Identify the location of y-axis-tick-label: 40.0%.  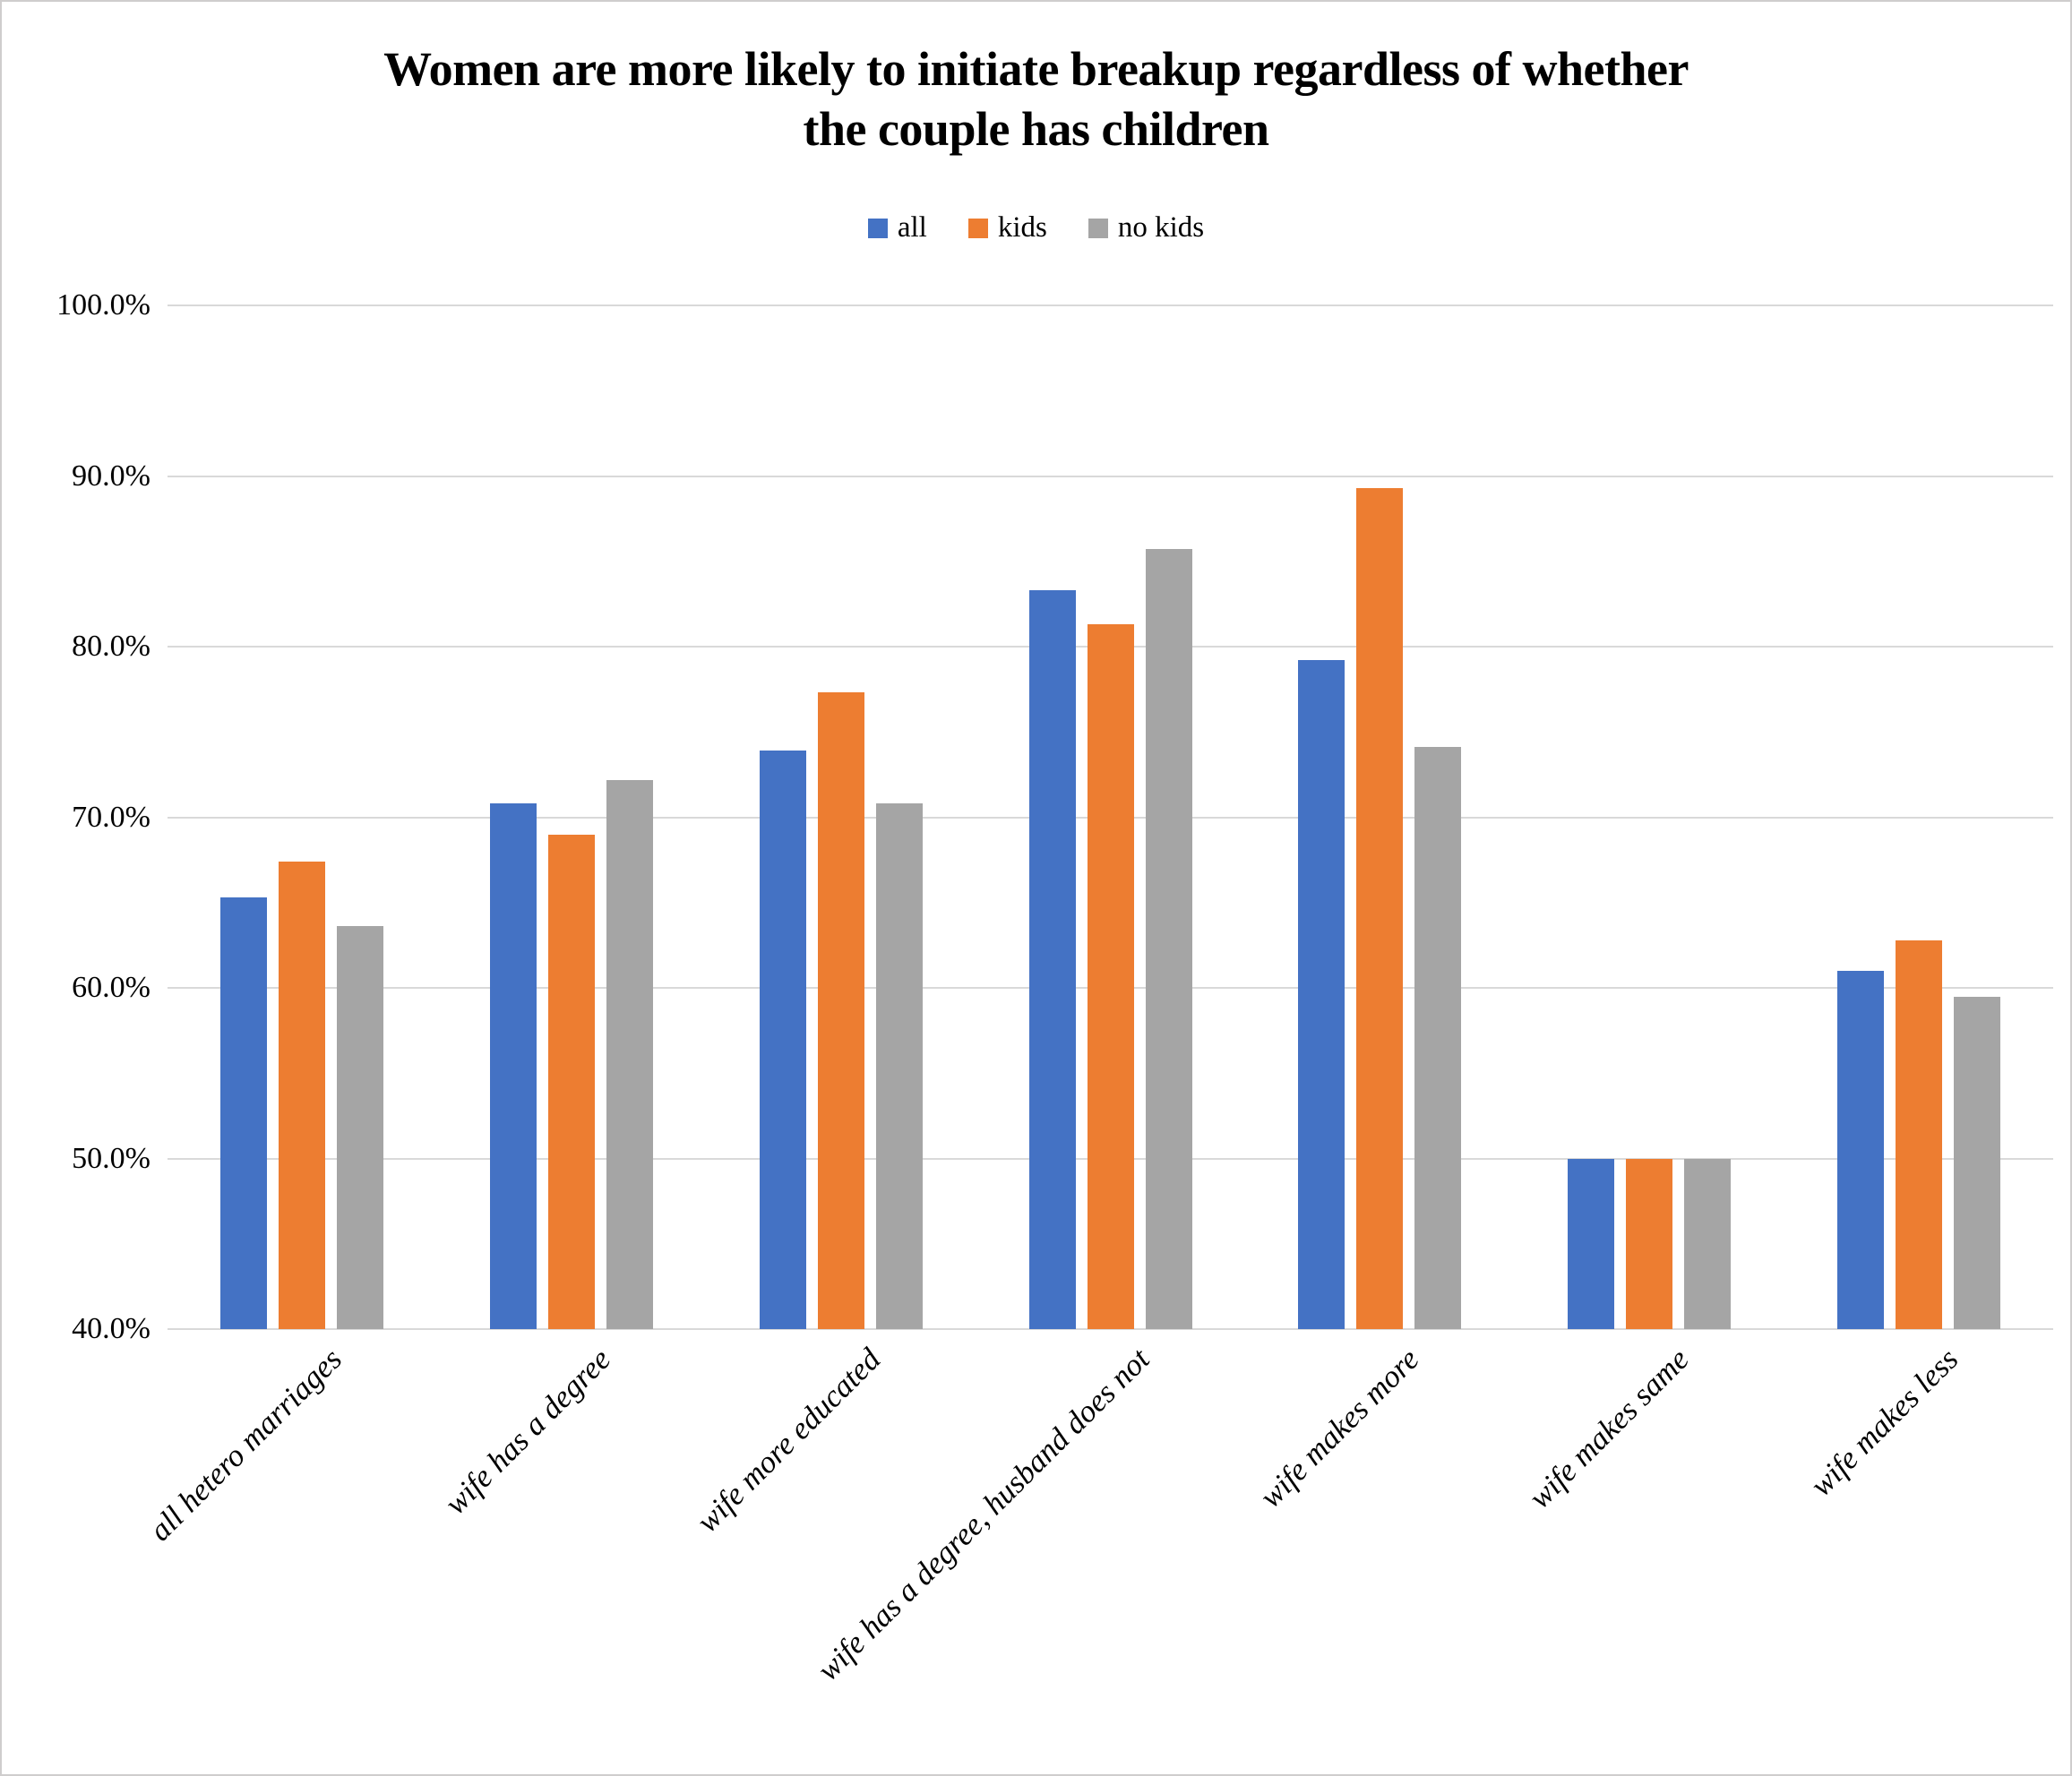
(111, 1328).